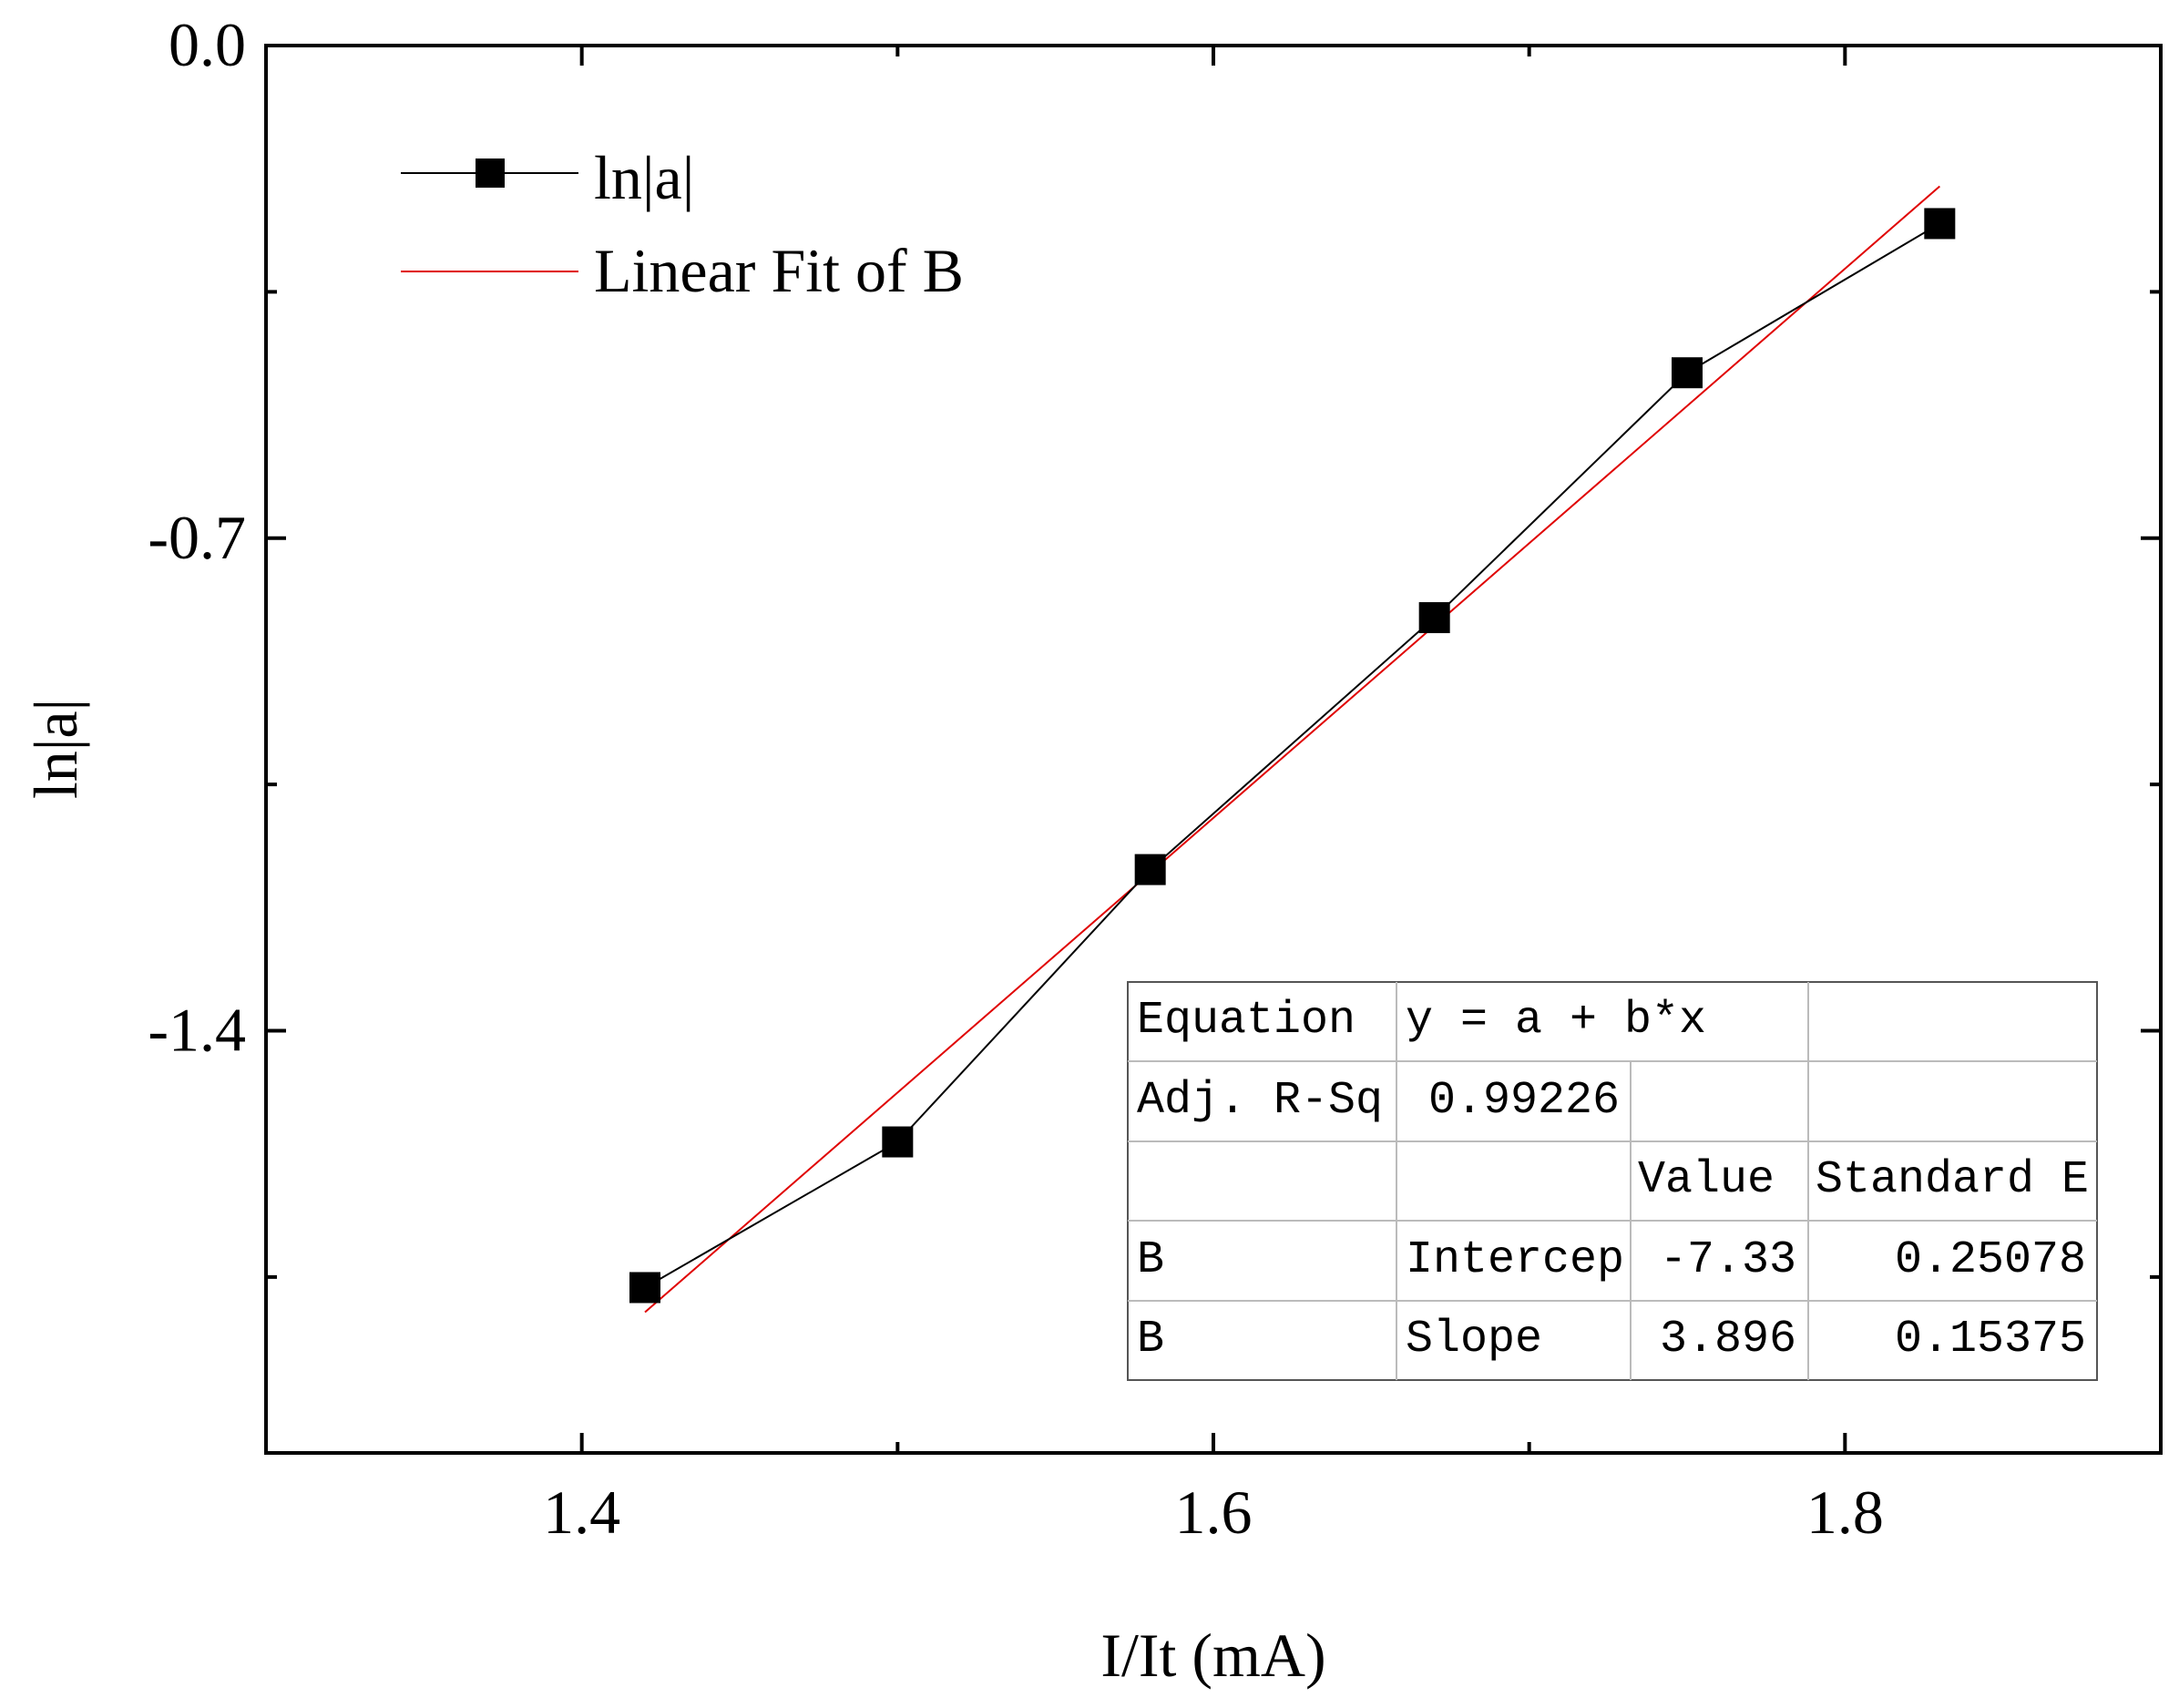 The height and width of the screenshot is (1708, 2179). I want to click on y-tick-label: 0.0, so click(207, 45).